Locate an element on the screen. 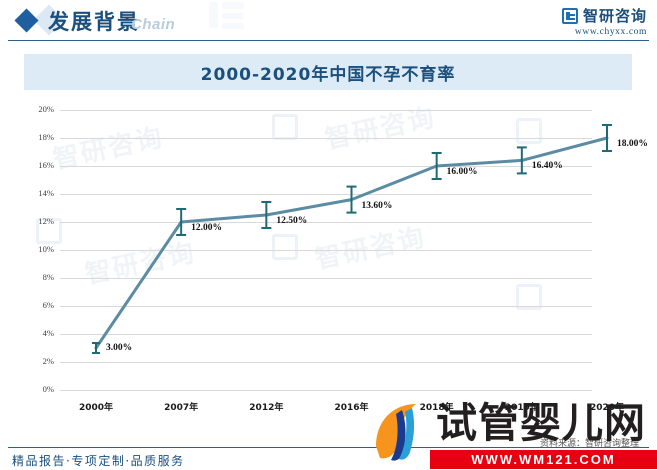 This screenshot has width=657, height=470. y-axis-tick-label: 8% is located at coordinates (48, 277).